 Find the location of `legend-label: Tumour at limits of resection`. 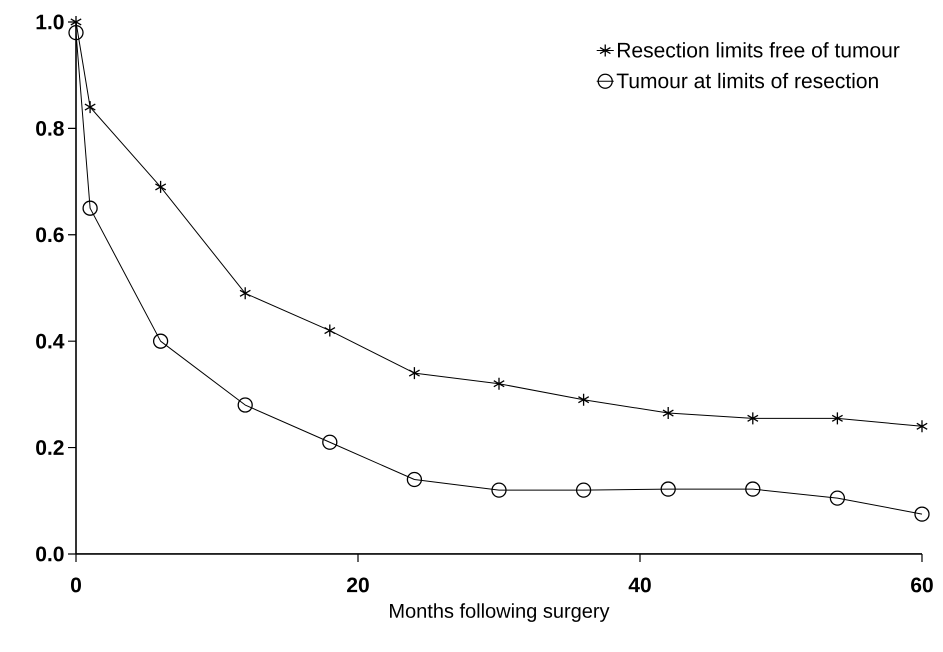

legend-label: Tumour at limits of resection is located at coordinates (747, 80).